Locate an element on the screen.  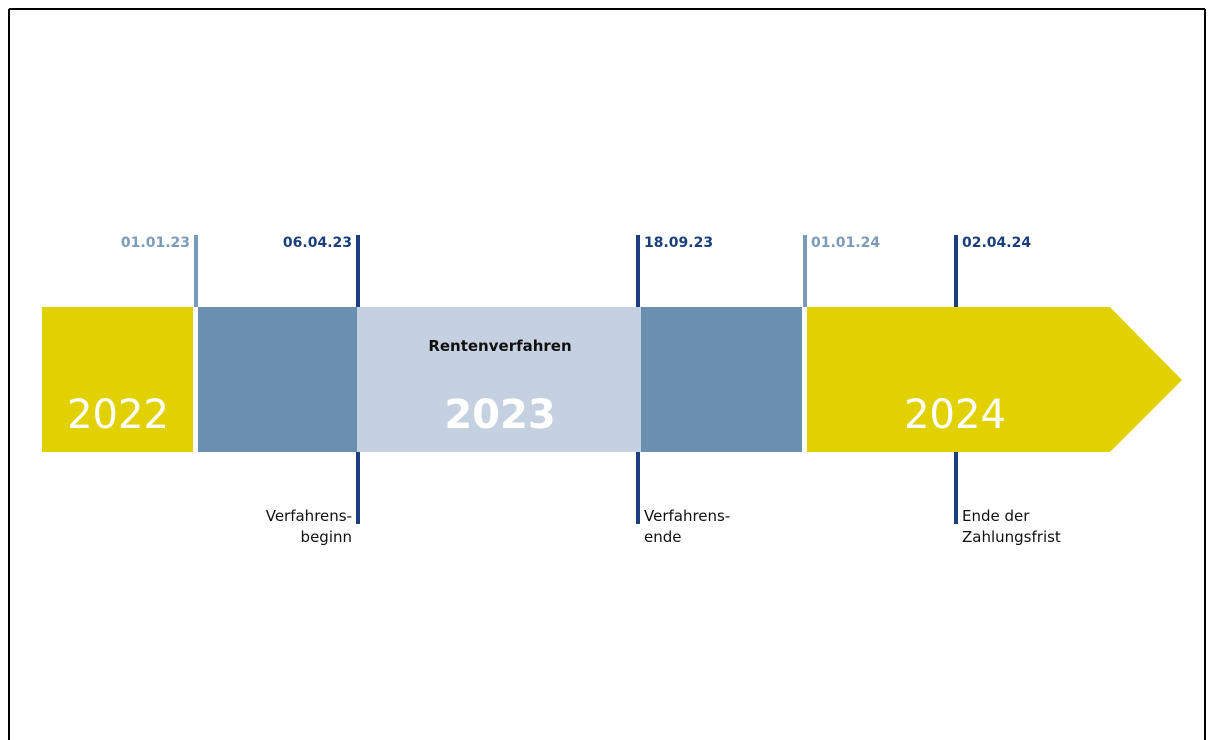
date-label: 06.04.23 is located at coordinates (317, 243).